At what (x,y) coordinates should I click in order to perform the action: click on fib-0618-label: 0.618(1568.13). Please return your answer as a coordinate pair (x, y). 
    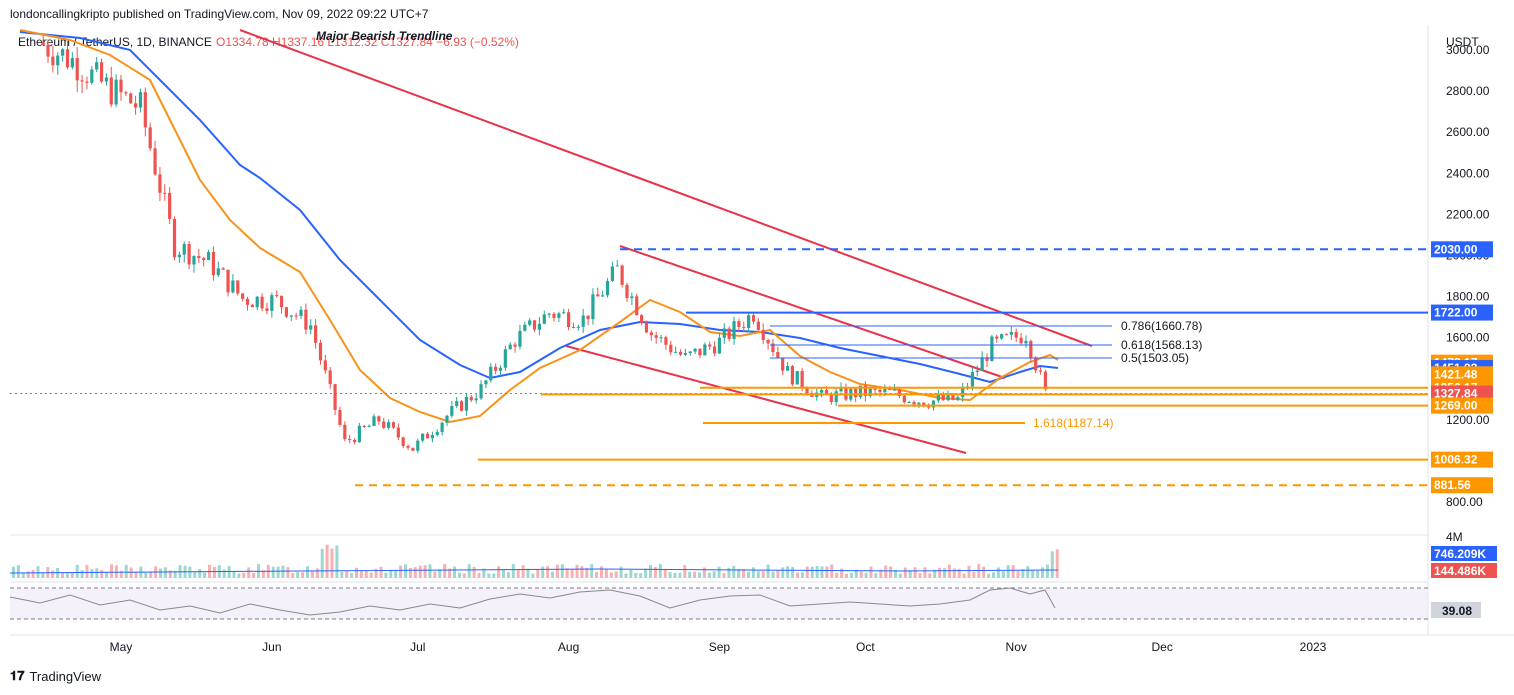
    Looking at the image, I should click on (1161, 345).